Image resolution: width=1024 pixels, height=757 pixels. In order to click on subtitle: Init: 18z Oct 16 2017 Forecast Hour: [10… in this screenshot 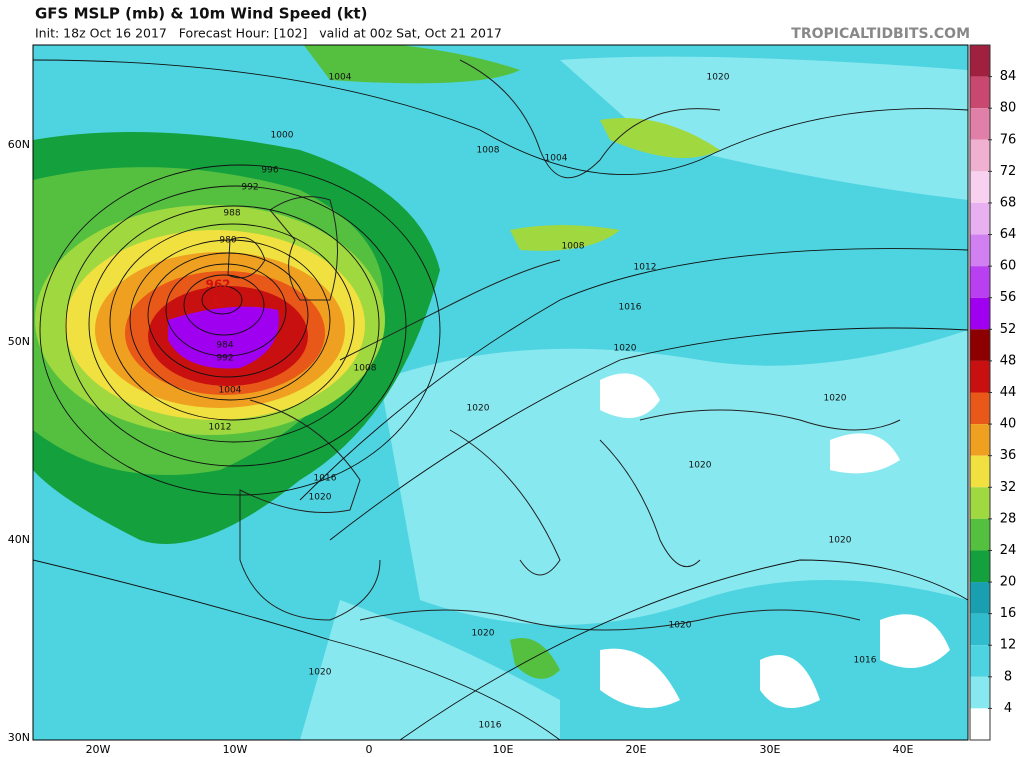, I will do `click(268, 33)`.